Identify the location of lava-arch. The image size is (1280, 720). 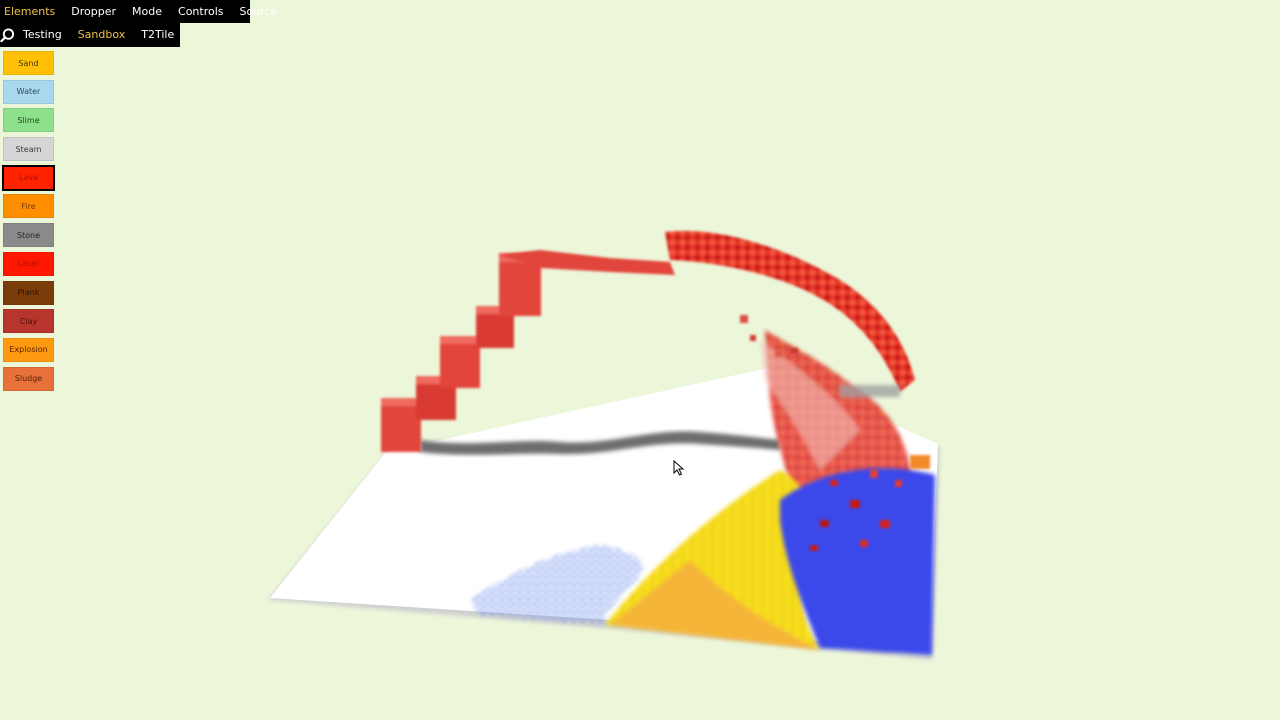
(707, 311).